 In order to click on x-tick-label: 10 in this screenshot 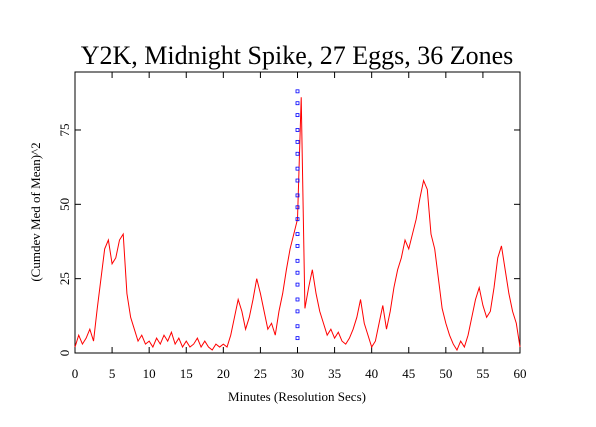, I will do `click(149, 373)`.